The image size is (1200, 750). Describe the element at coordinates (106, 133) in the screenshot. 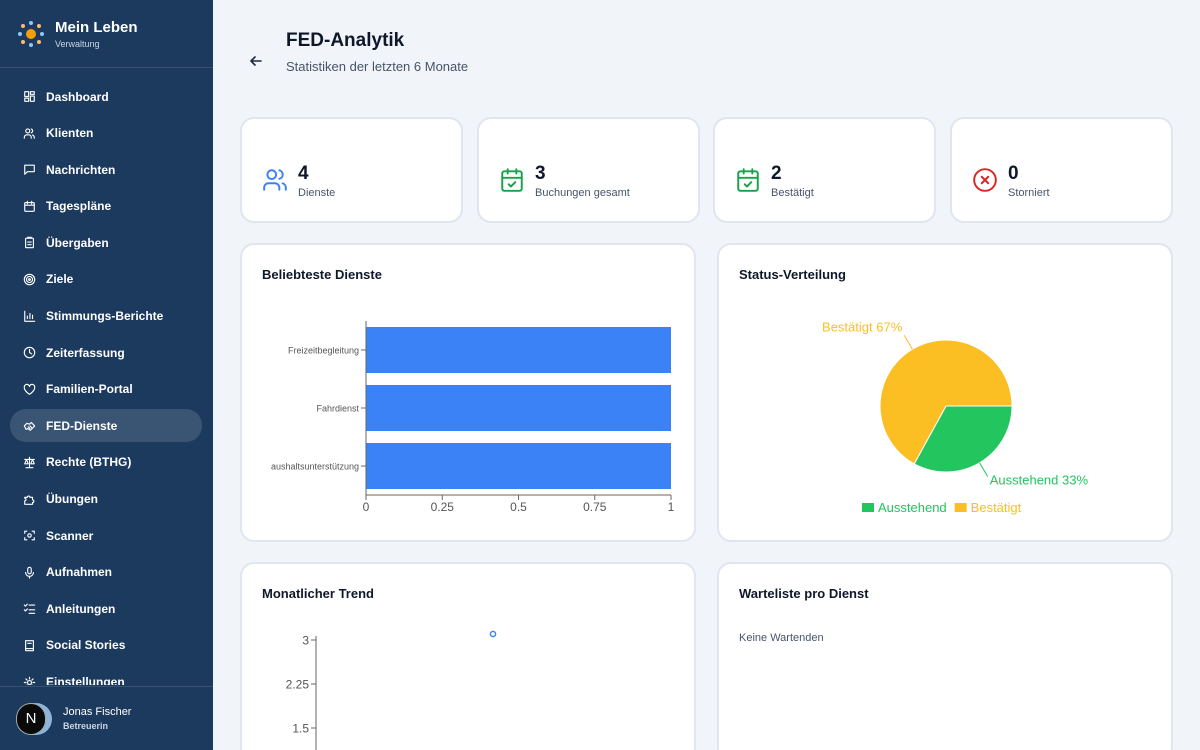

I see `sidebar-item-klienten: Klienten` at that location.